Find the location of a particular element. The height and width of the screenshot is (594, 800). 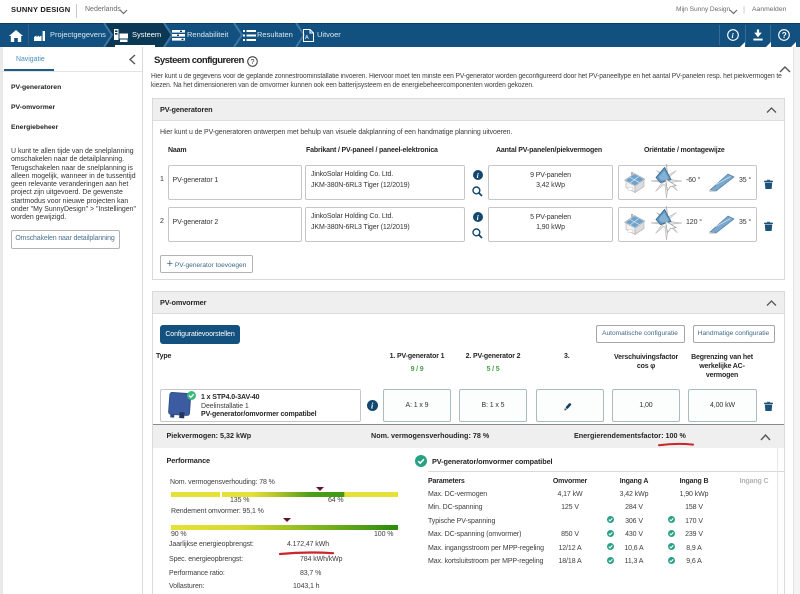

svg-text: A is located at coordinates (307, 38).